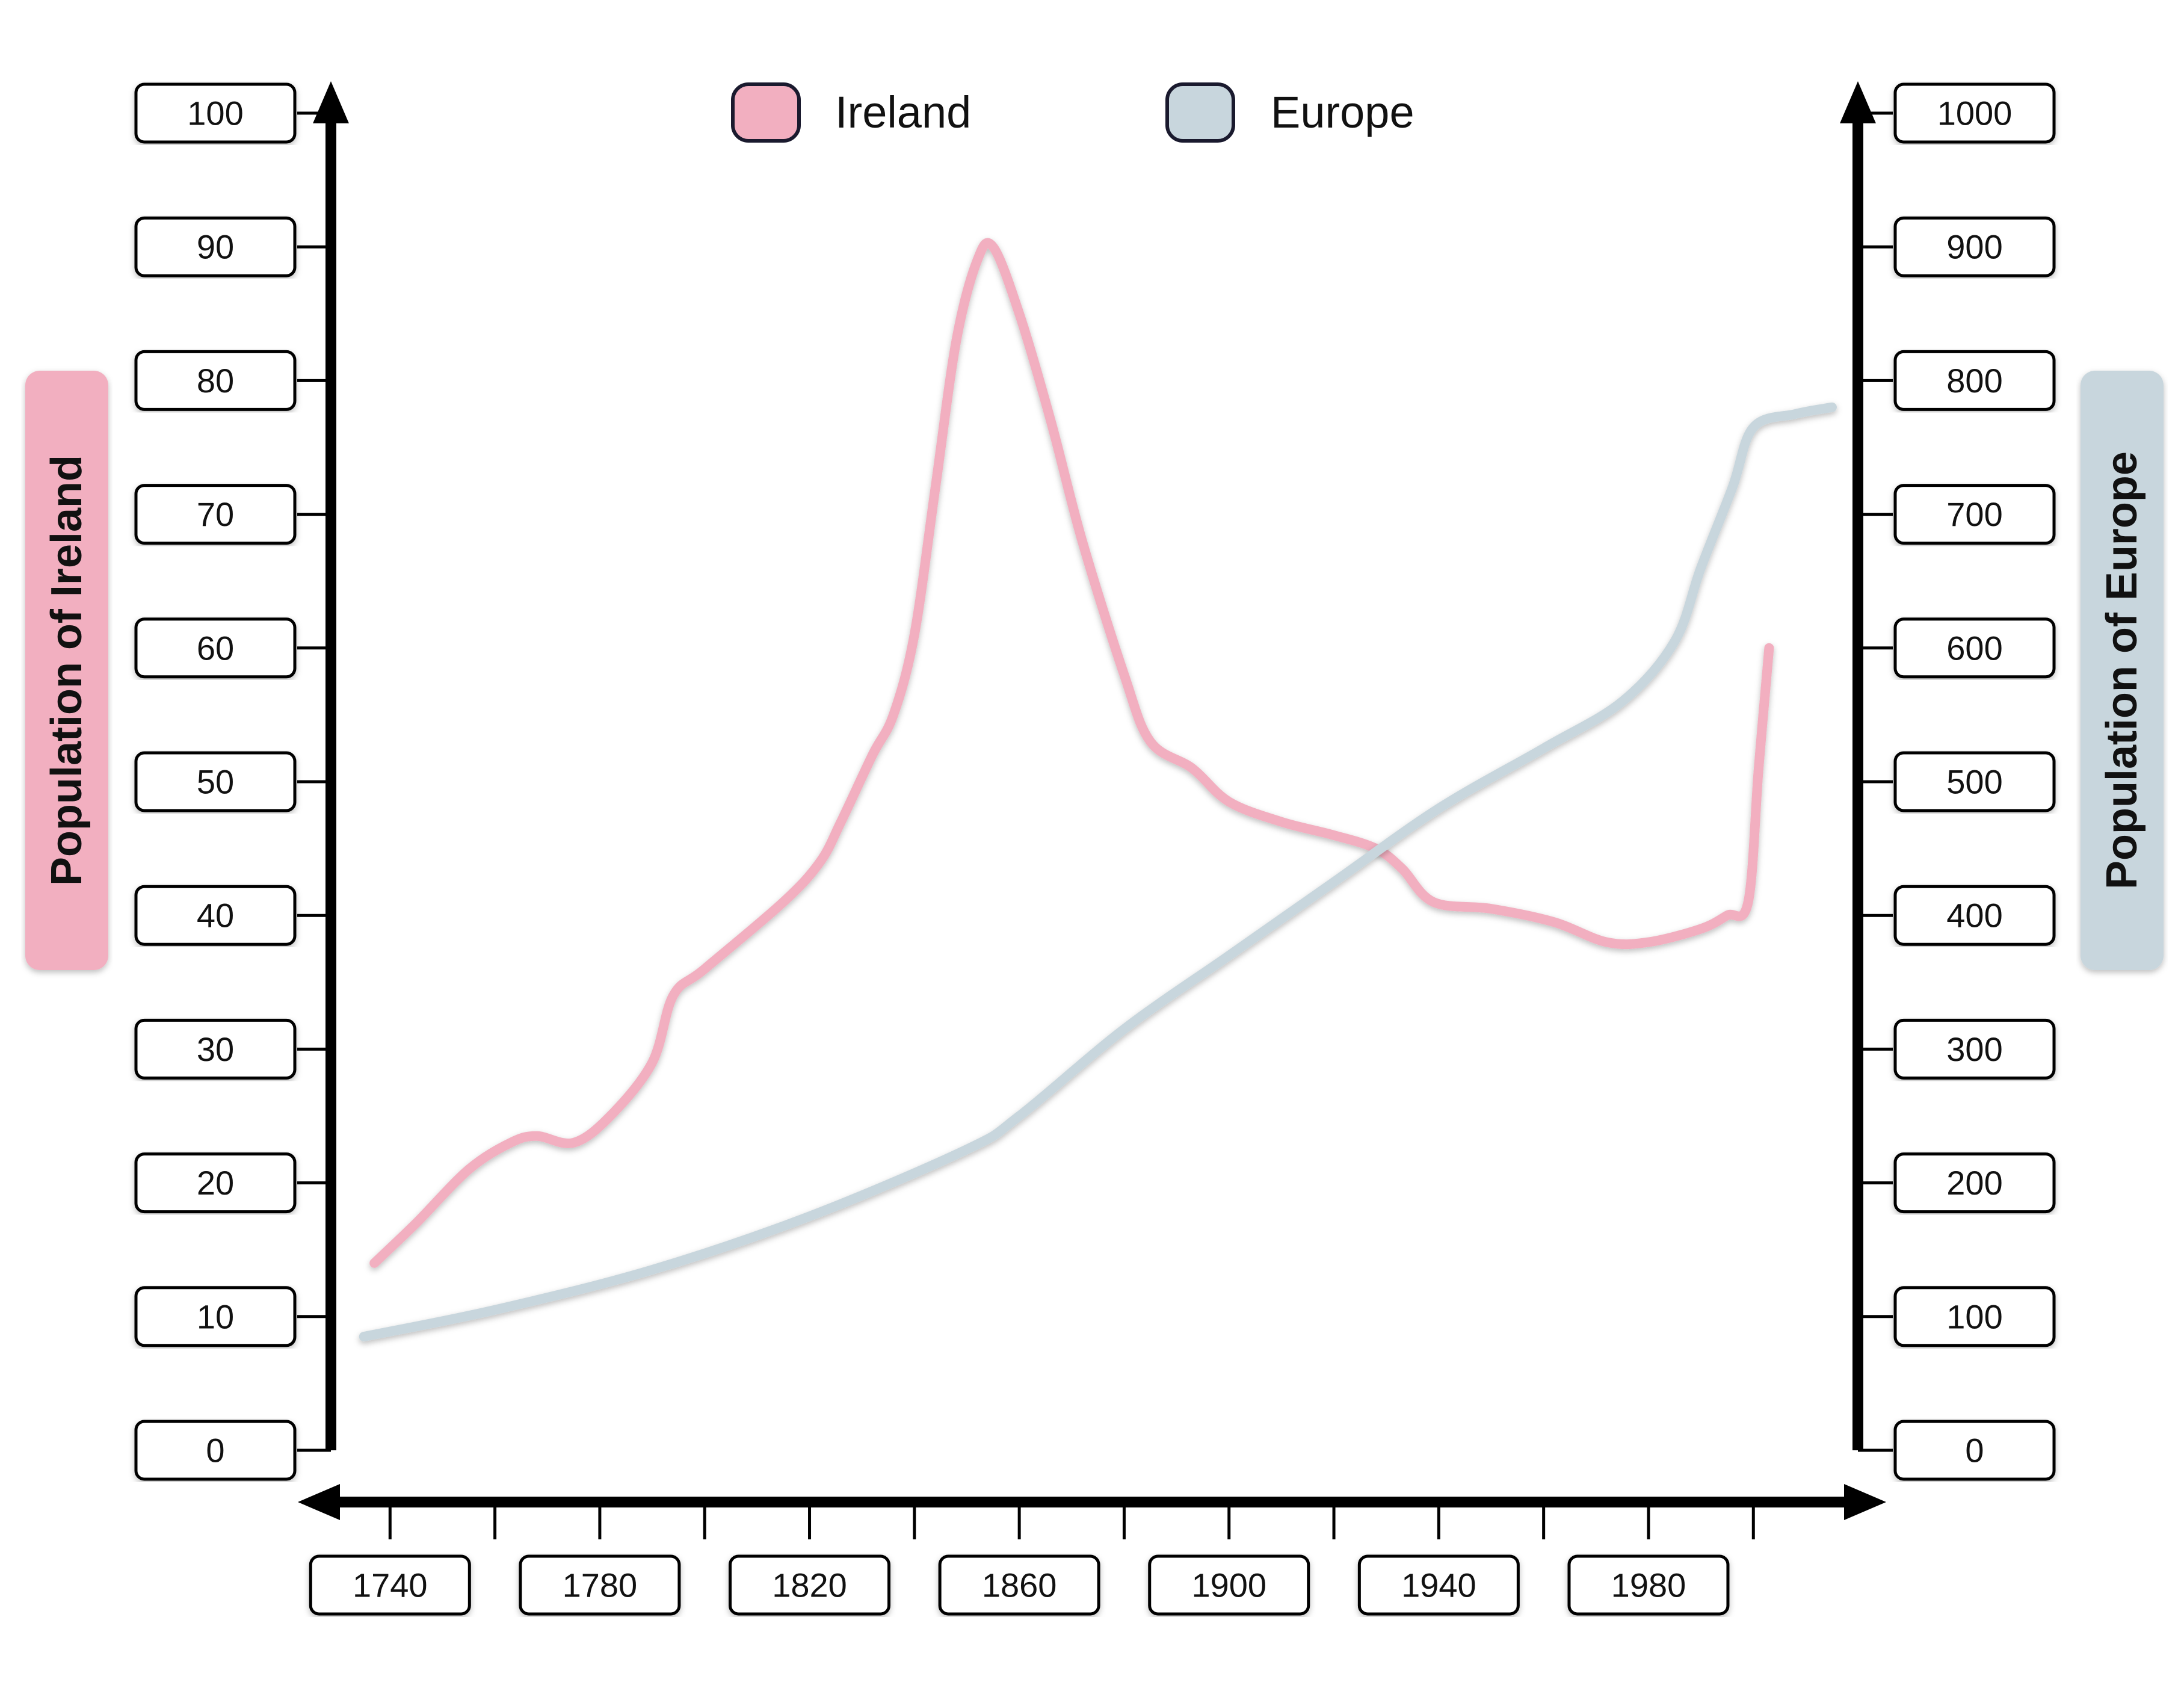  I want to click on left-y-ticks: 0 10 20 30 40 50 60 70 80 90 100, so click(233, 781).